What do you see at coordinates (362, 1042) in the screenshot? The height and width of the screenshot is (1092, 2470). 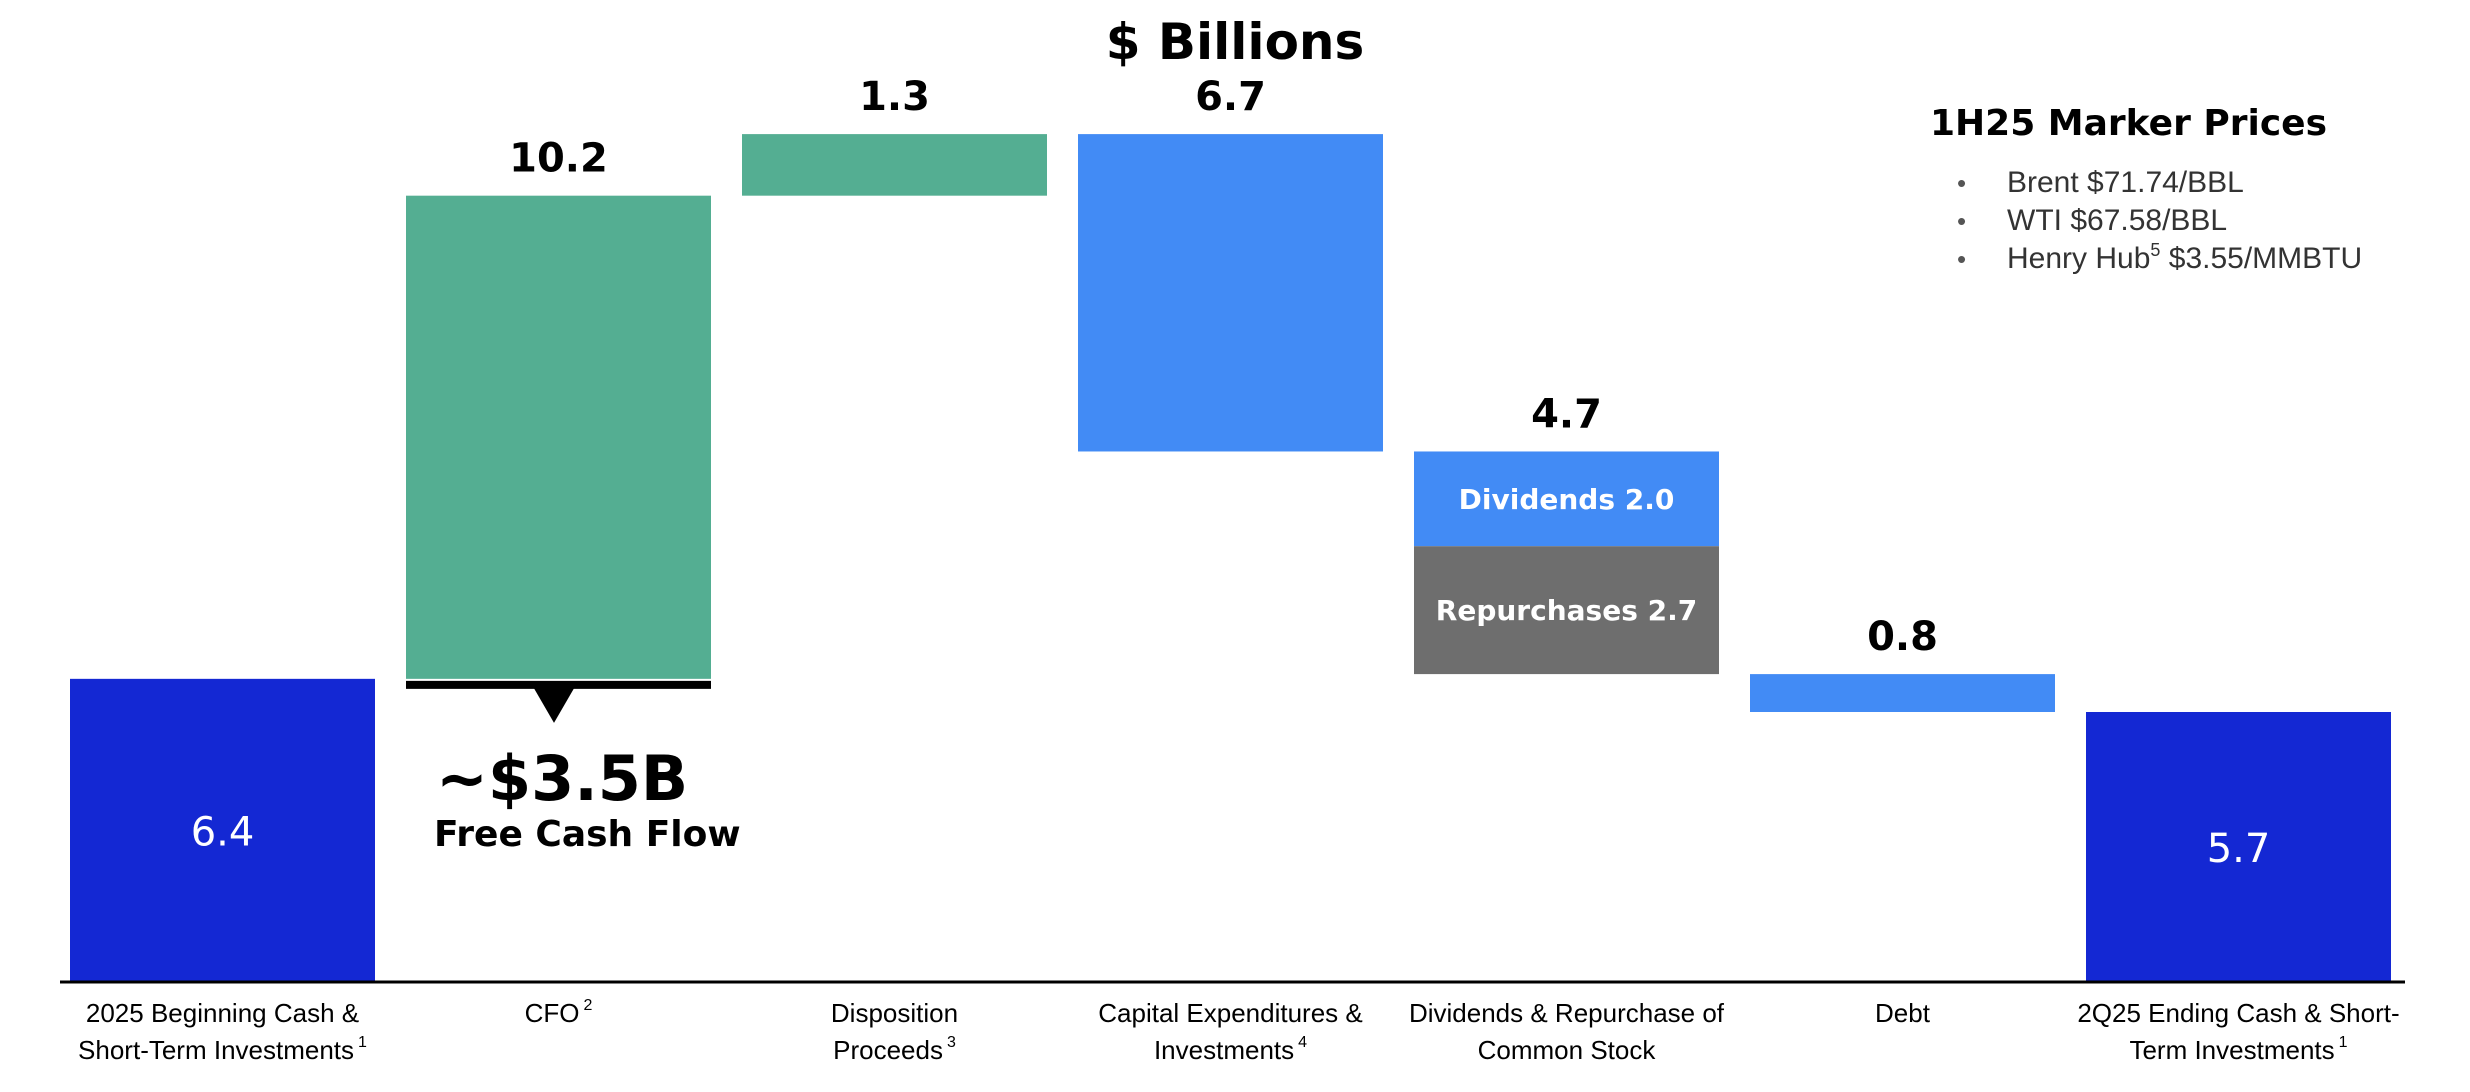 I see `footnote-beginning: 1` at bounding box center [362, 1042].